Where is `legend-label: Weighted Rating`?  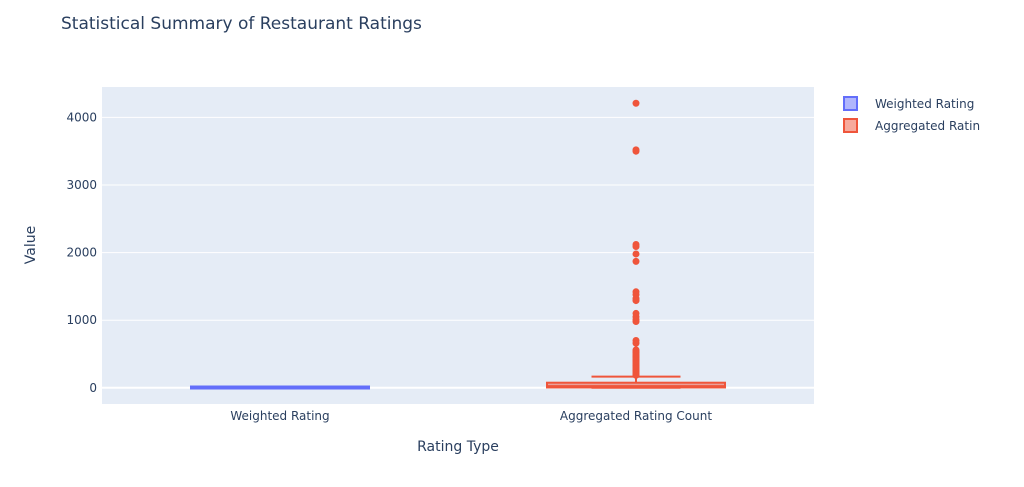 legend-label: Weighted Rating is located at coordinates (924, 104).